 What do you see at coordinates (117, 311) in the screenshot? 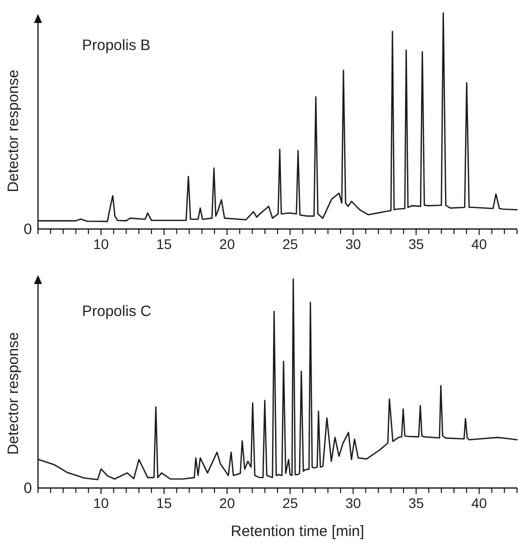
I see `text: Propolis C` at bounding box center [117, 311].